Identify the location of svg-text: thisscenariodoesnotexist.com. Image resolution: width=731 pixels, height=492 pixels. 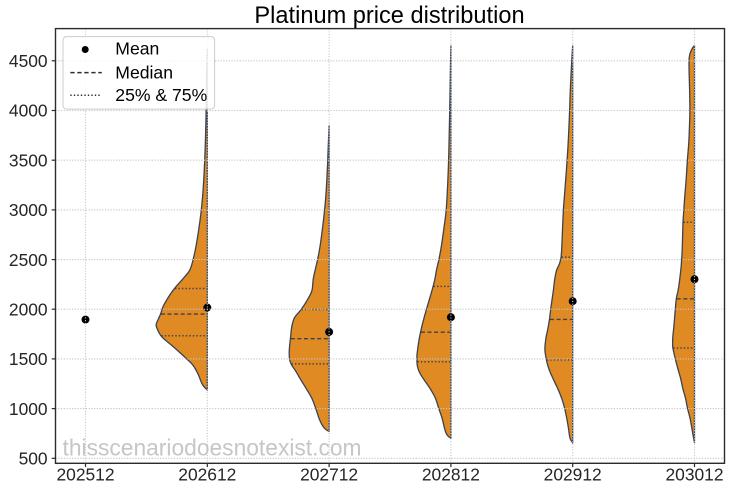
(212, 447).